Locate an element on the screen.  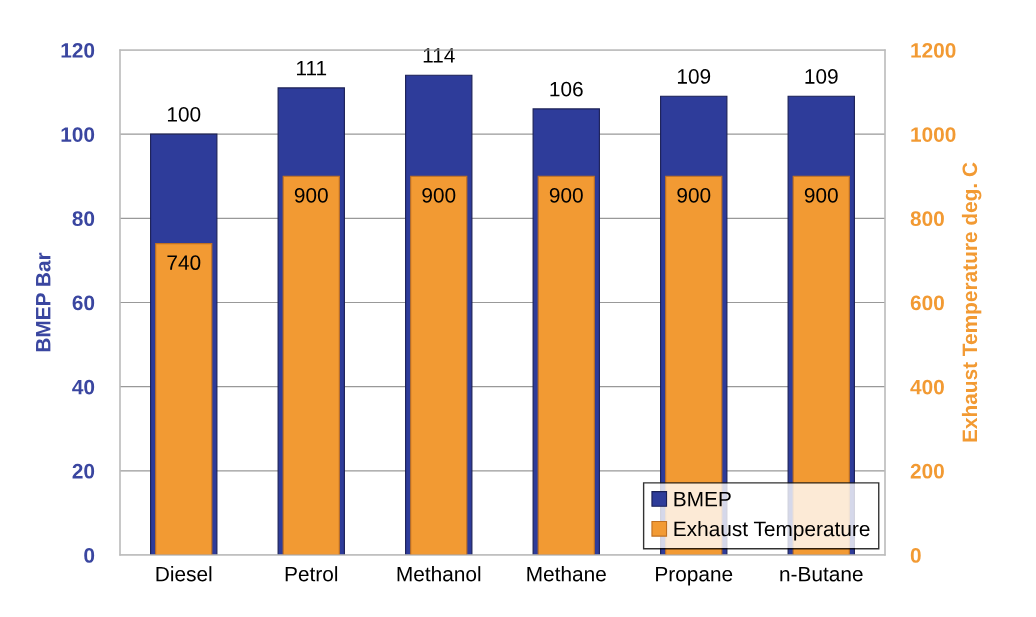
x-tick-label: Diesel is located at coordinates (184, 574).